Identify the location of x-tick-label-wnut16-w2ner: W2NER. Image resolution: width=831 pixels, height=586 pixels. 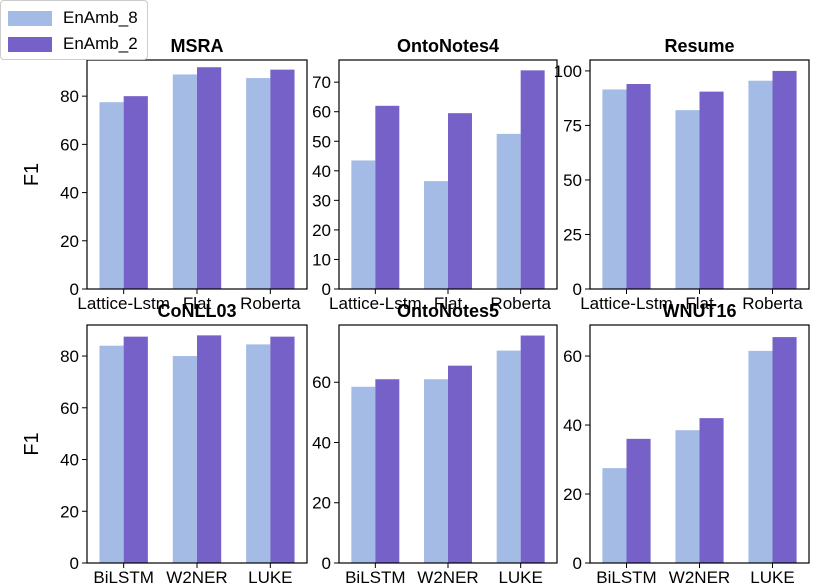
(699, 577).